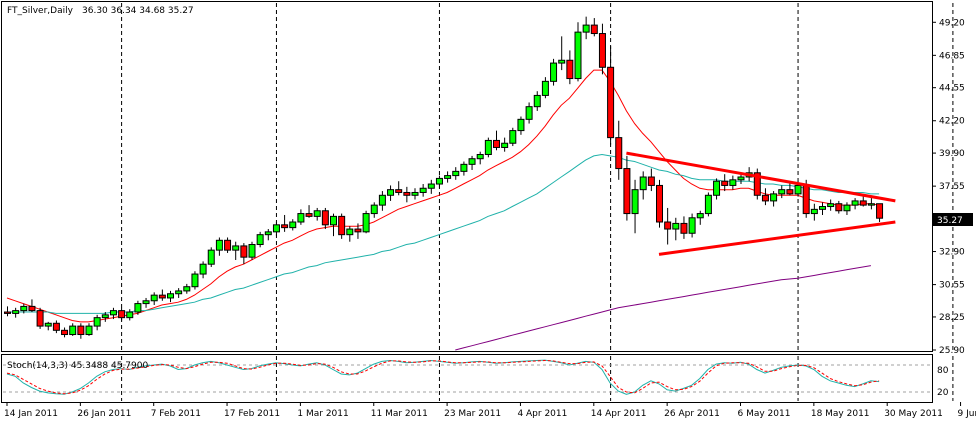 Image resolution: width=976 pixels, height=423 pixels. I want to click on time-tick-label-0: 14 Jan 2011, so click(31, 414).